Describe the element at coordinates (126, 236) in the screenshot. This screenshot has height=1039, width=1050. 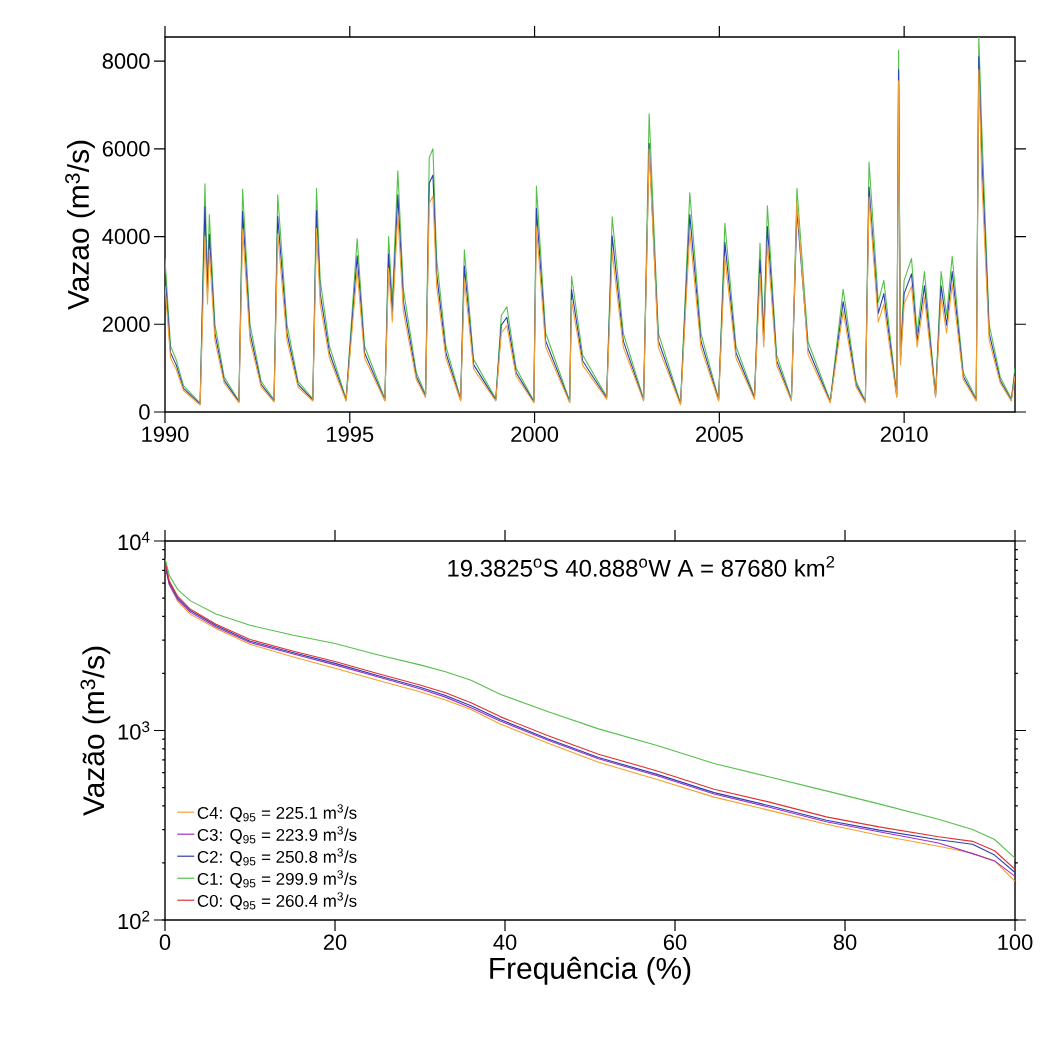
I see `y-tick-label: 4000` at that location.